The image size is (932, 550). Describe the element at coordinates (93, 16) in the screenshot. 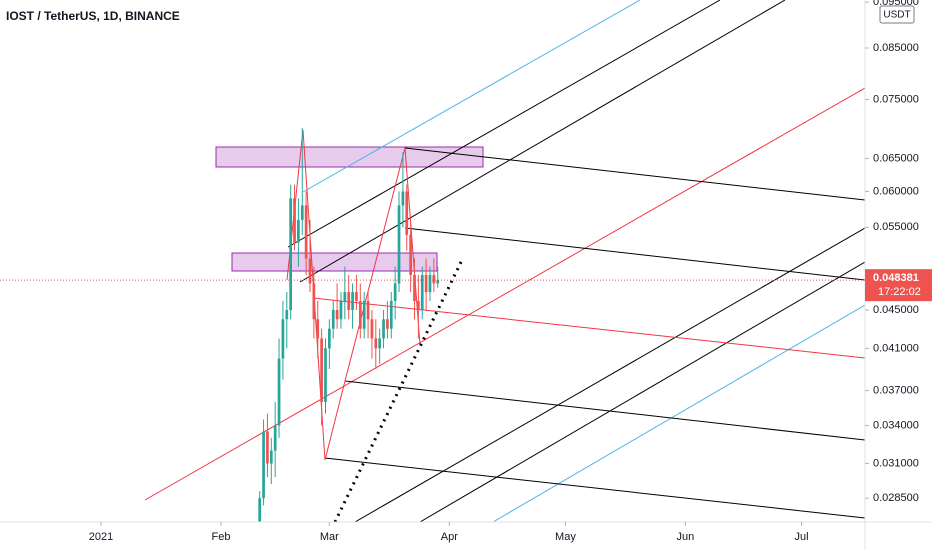

I see `chart-title: IOST / TetherUS, 1D, BINANCE` at that location.